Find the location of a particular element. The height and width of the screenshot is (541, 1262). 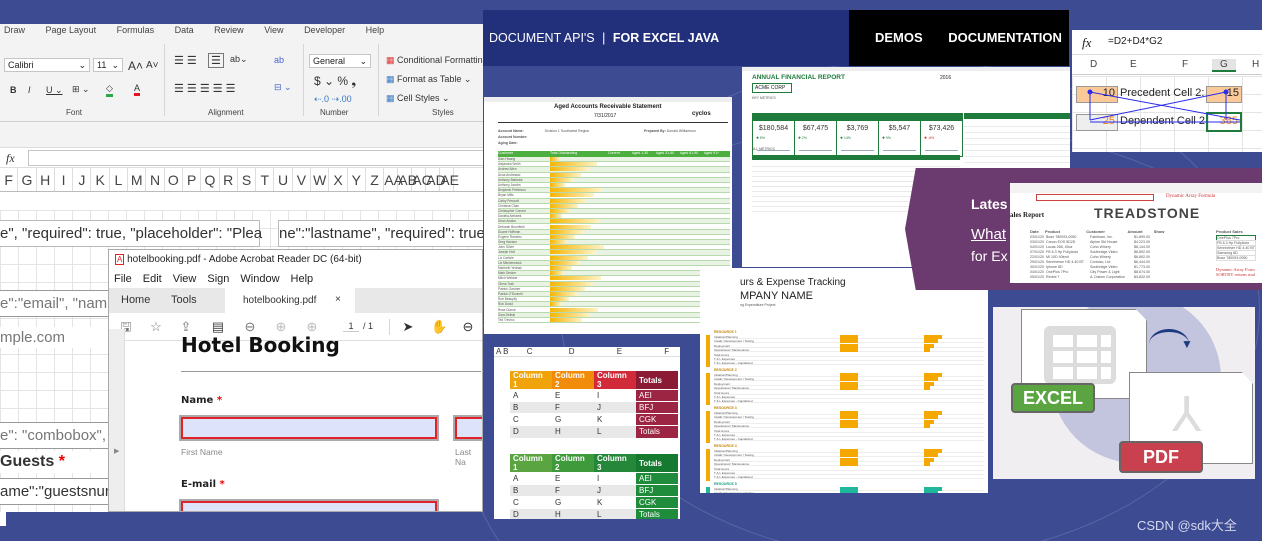

format-as-table-button: ▦ Format as Table ⌄ is located at coordinates (429, 79).